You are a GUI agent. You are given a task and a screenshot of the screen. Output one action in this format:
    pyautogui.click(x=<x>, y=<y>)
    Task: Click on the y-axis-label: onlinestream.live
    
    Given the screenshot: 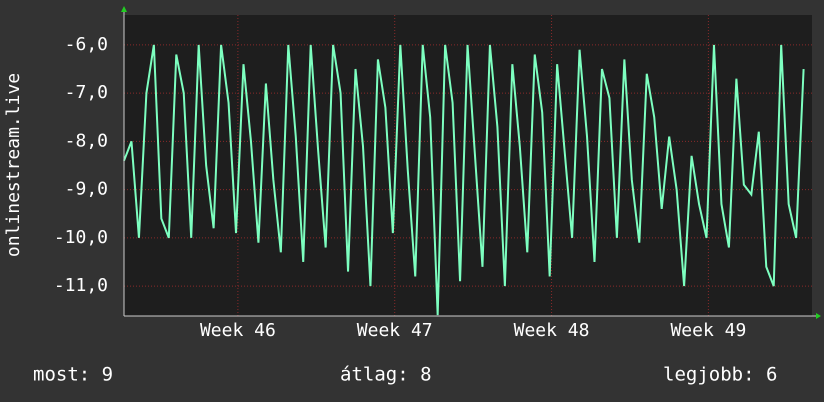 What is the action you would take?
    pyautogui.click(x=13, y=165)
    